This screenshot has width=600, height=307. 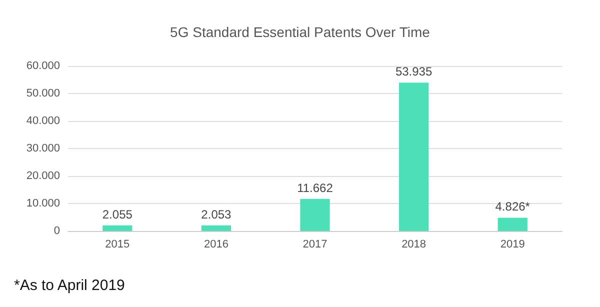 I want to click on data-label: 4.826*, so click(x=512, y=207).